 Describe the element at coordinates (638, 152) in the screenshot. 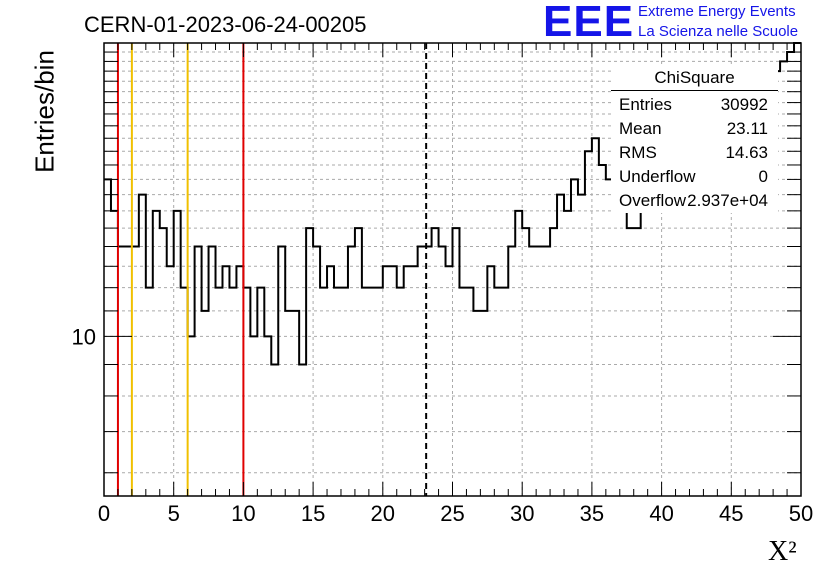

I see `stats-key: RMS` at that location.